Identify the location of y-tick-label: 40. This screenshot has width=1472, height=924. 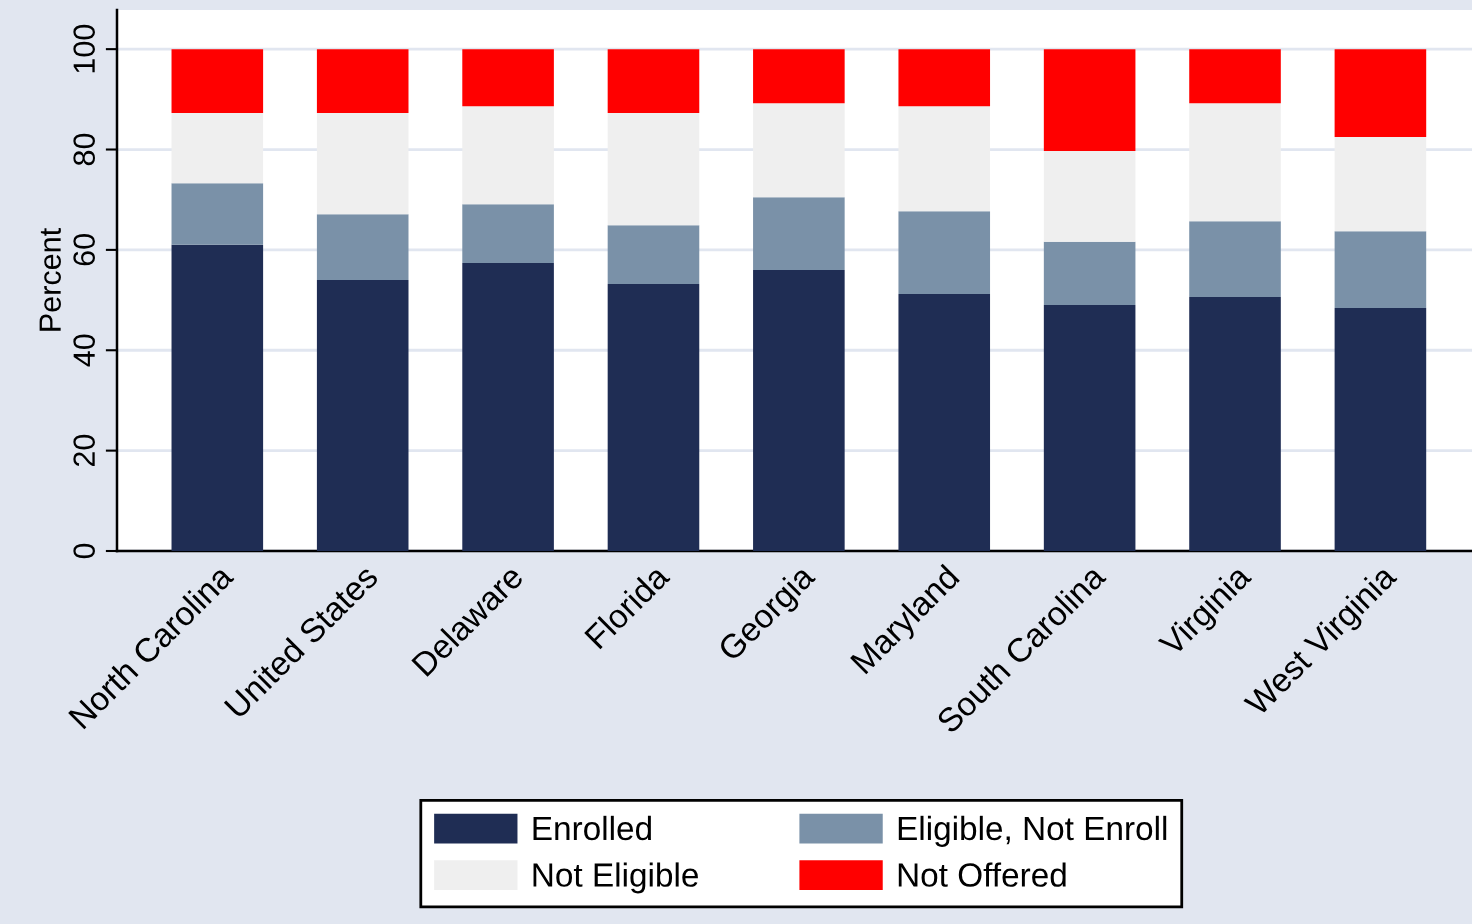
(84, 350).